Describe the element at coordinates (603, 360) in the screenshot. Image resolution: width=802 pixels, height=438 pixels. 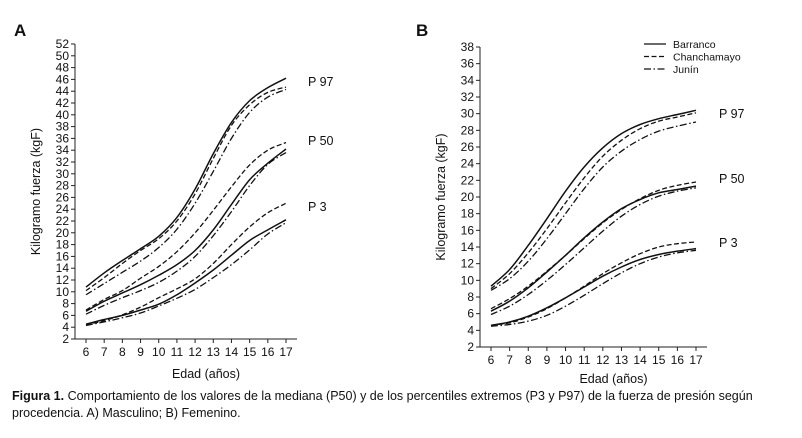
I see `x-tick-label: 12` at that location.